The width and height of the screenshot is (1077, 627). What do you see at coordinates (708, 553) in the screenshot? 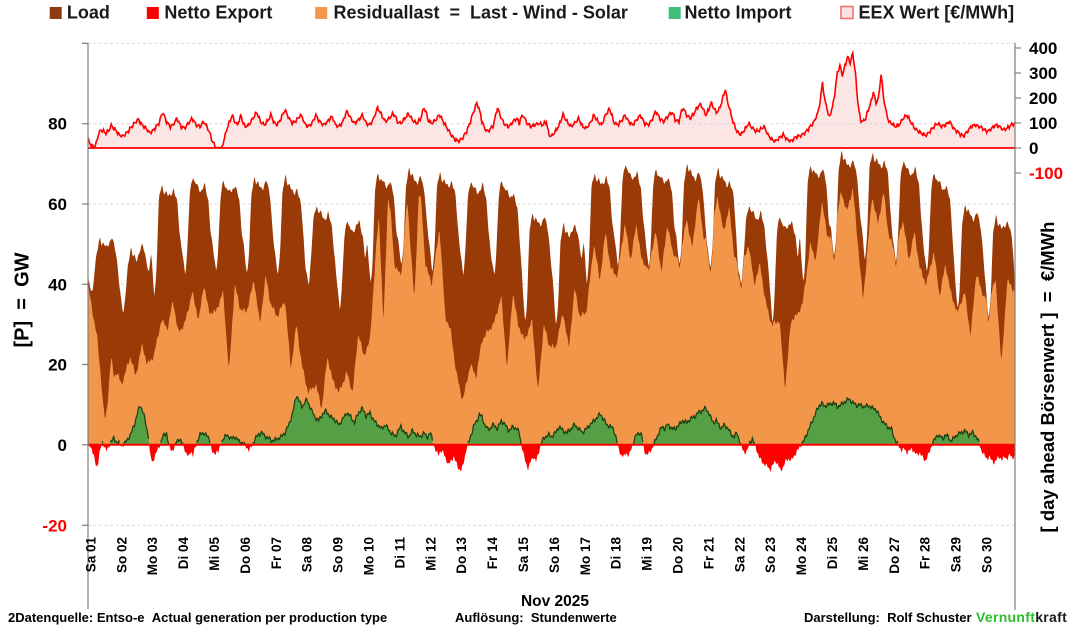
I see `svg-text: Fr 21` at bounding box center [708, 553].